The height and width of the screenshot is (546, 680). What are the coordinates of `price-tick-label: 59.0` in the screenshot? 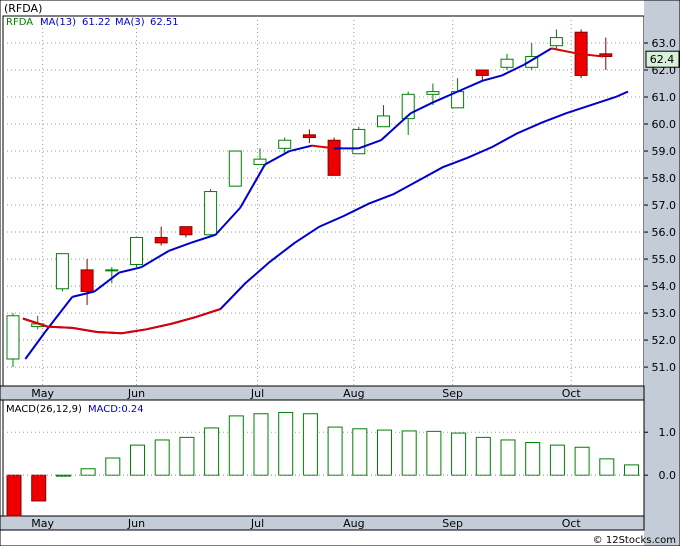 It's located at (664, 151).